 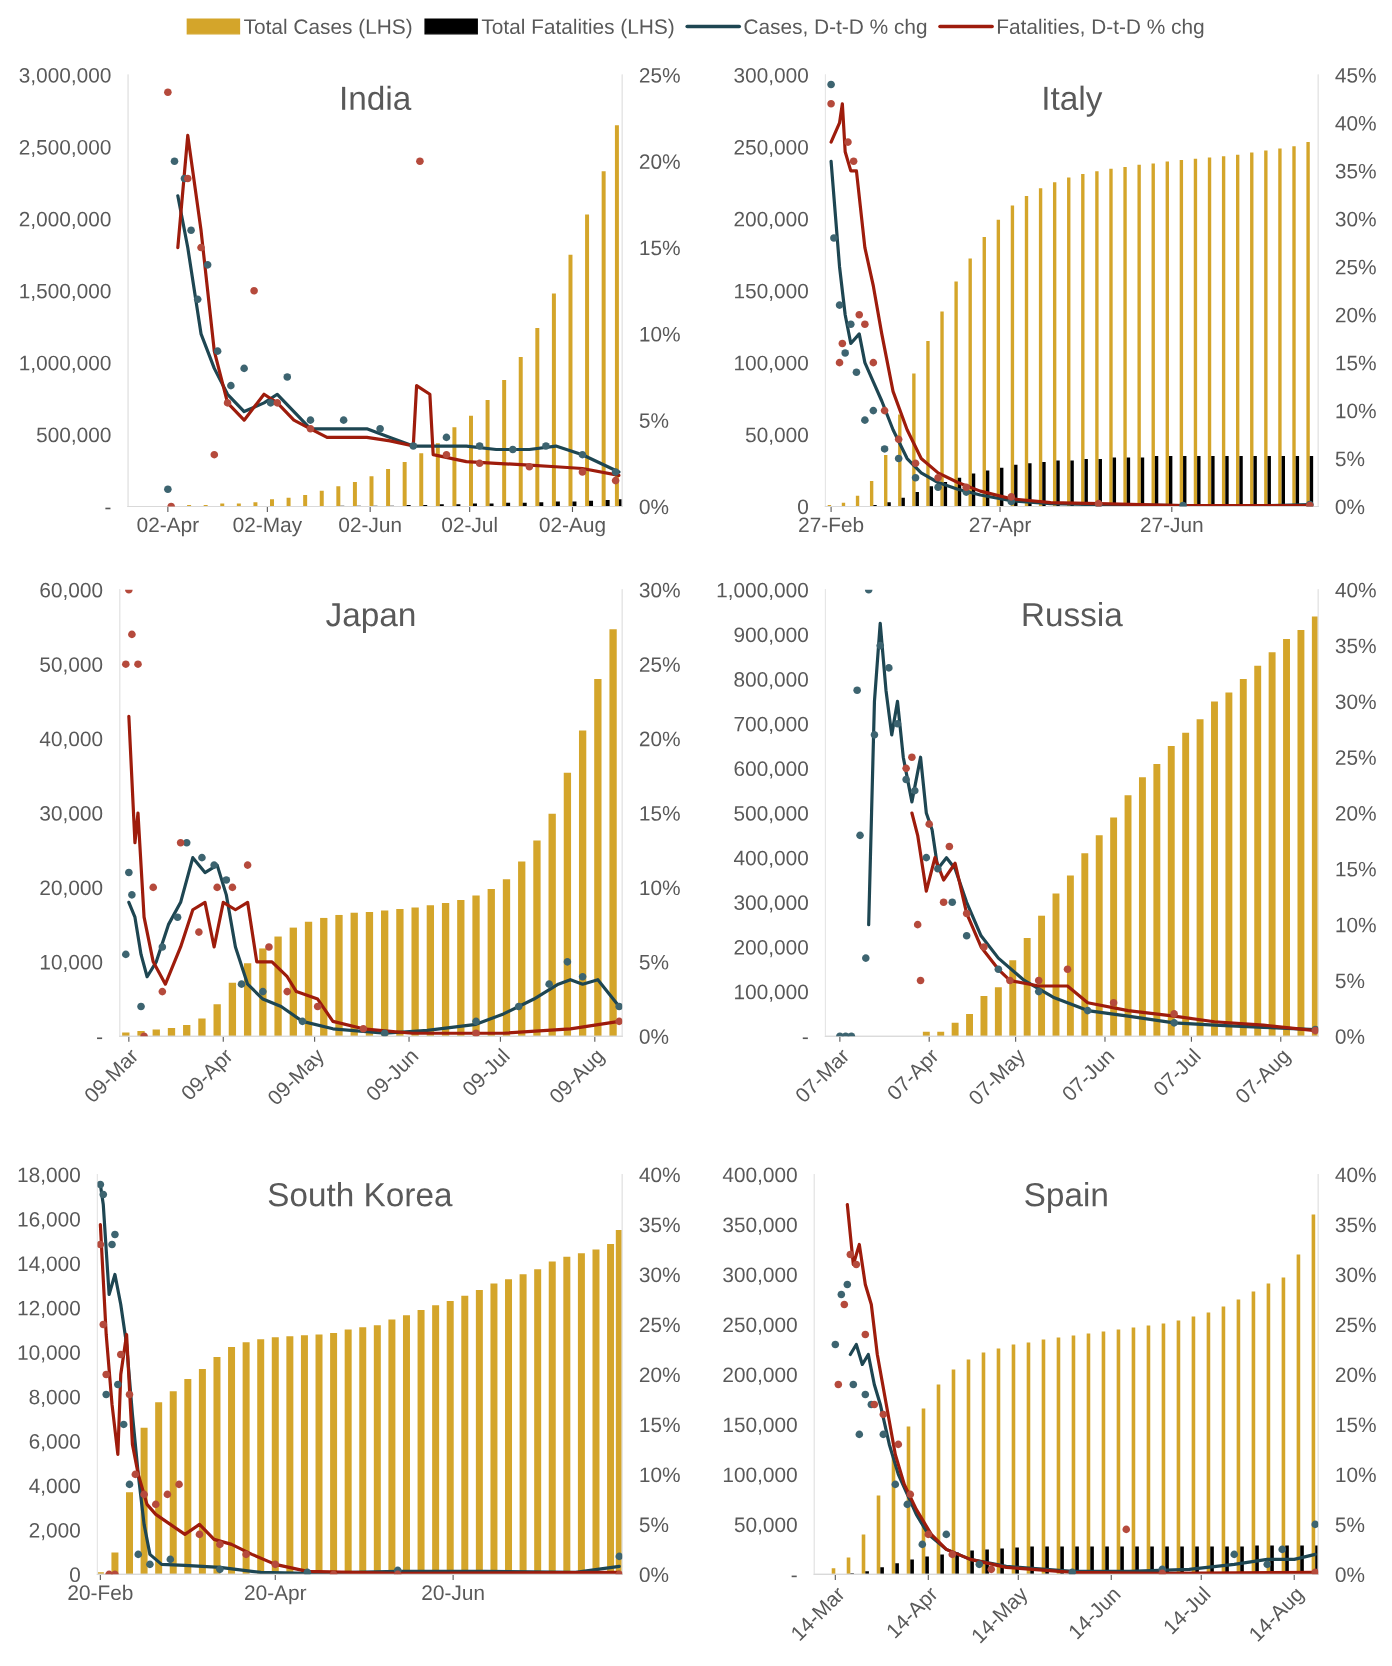 What do you see at coordinates (370, 525) in the screenshot?
I see `x-tick-label: 02-Jun` at bounding box center [370, 525].